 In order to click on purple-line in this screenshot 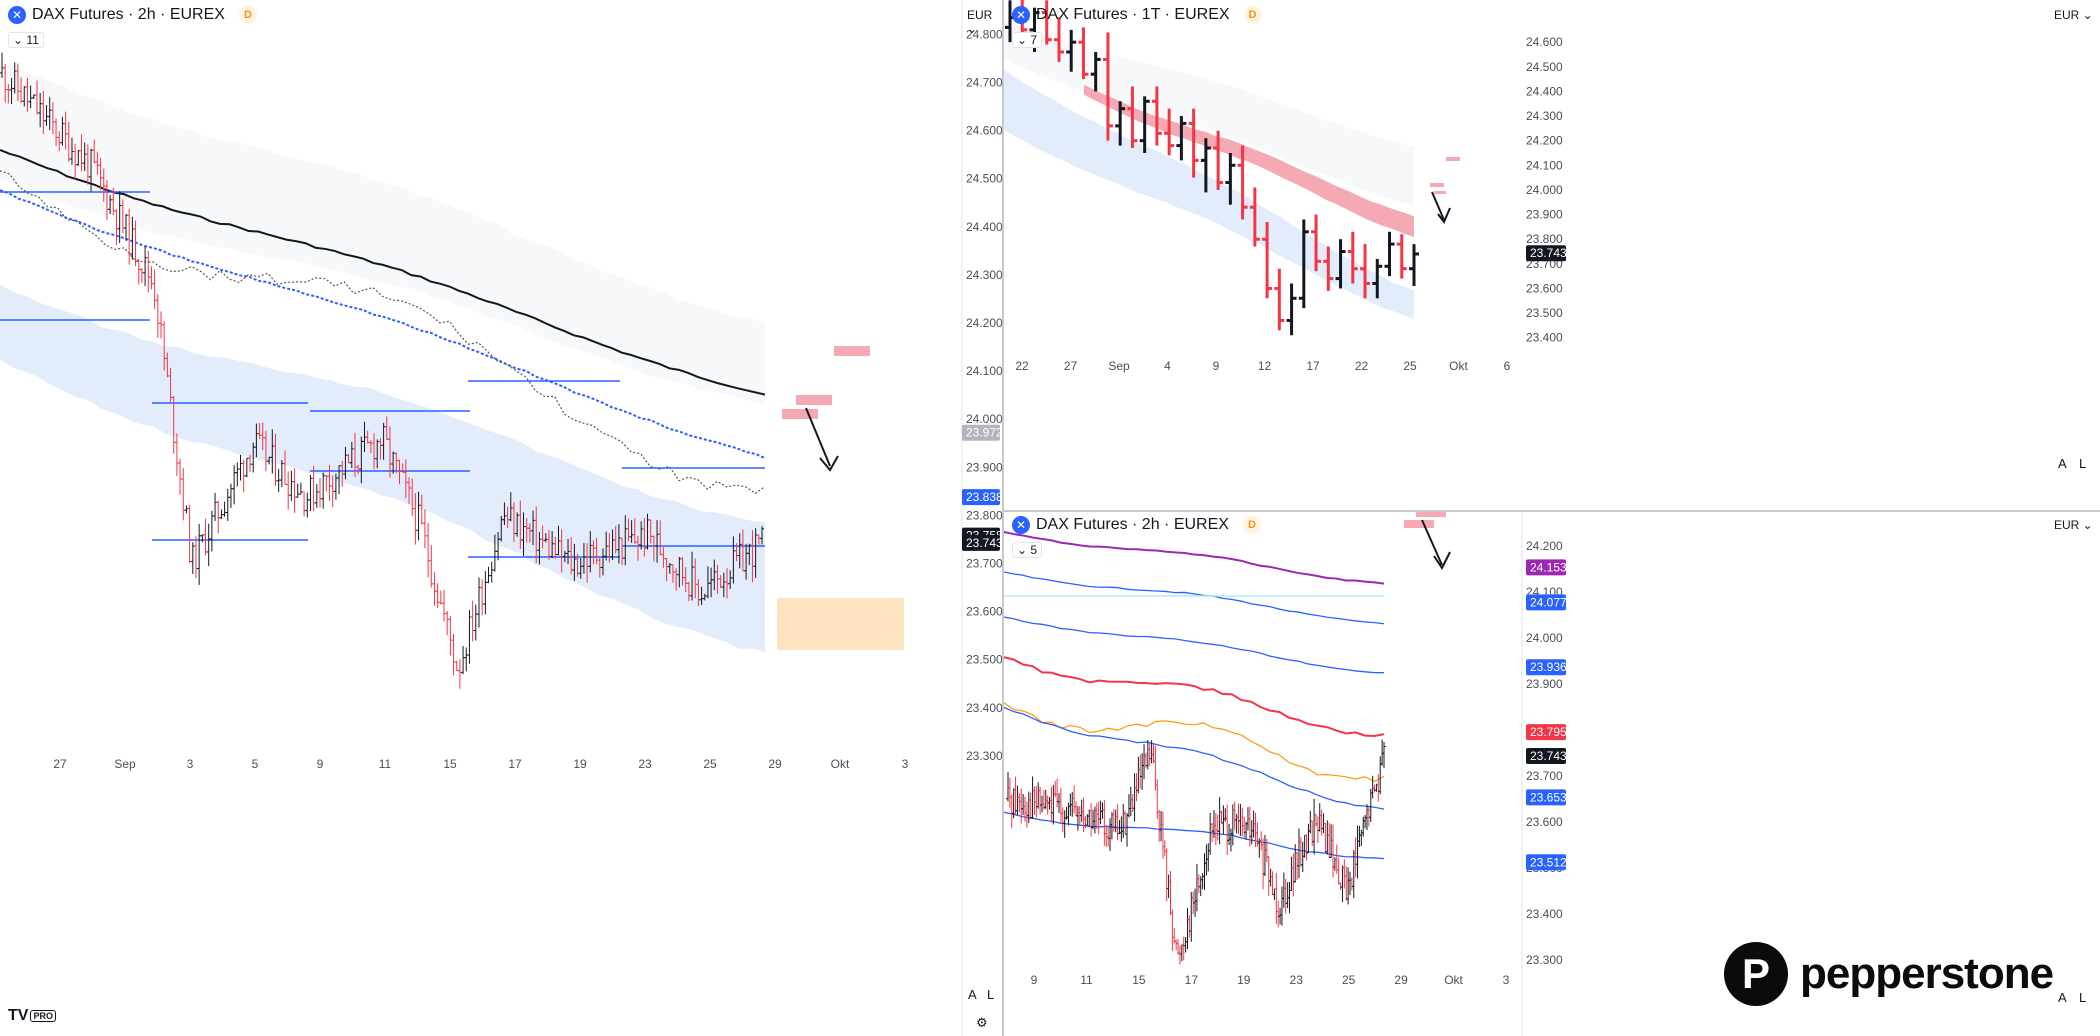, I will do `click(1194, 557)`.